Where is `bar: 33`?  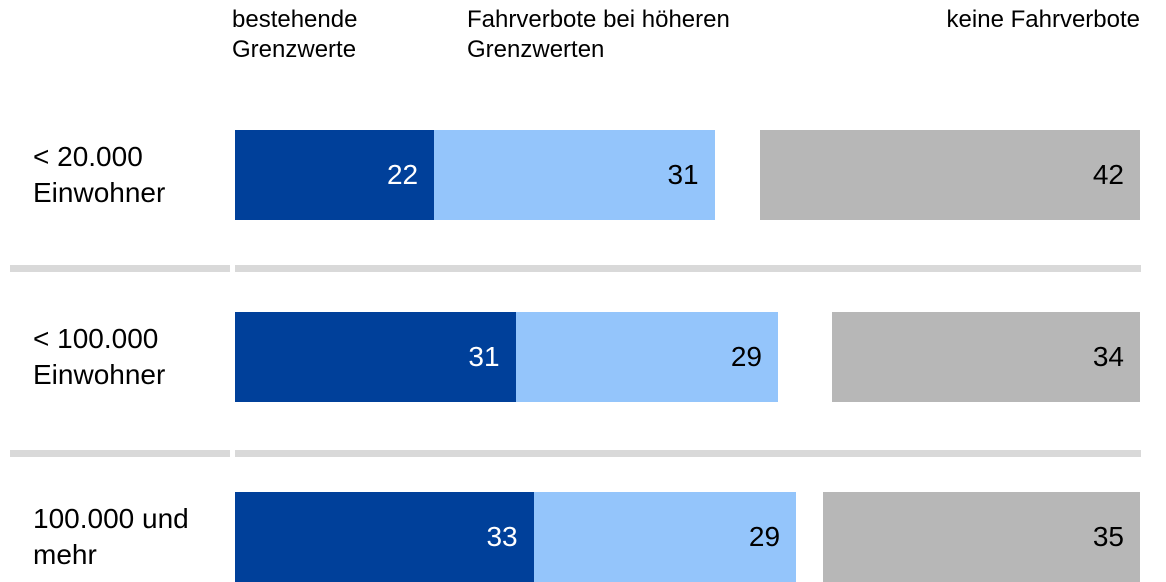
bar: 33 is located at coordinates (384, 537).